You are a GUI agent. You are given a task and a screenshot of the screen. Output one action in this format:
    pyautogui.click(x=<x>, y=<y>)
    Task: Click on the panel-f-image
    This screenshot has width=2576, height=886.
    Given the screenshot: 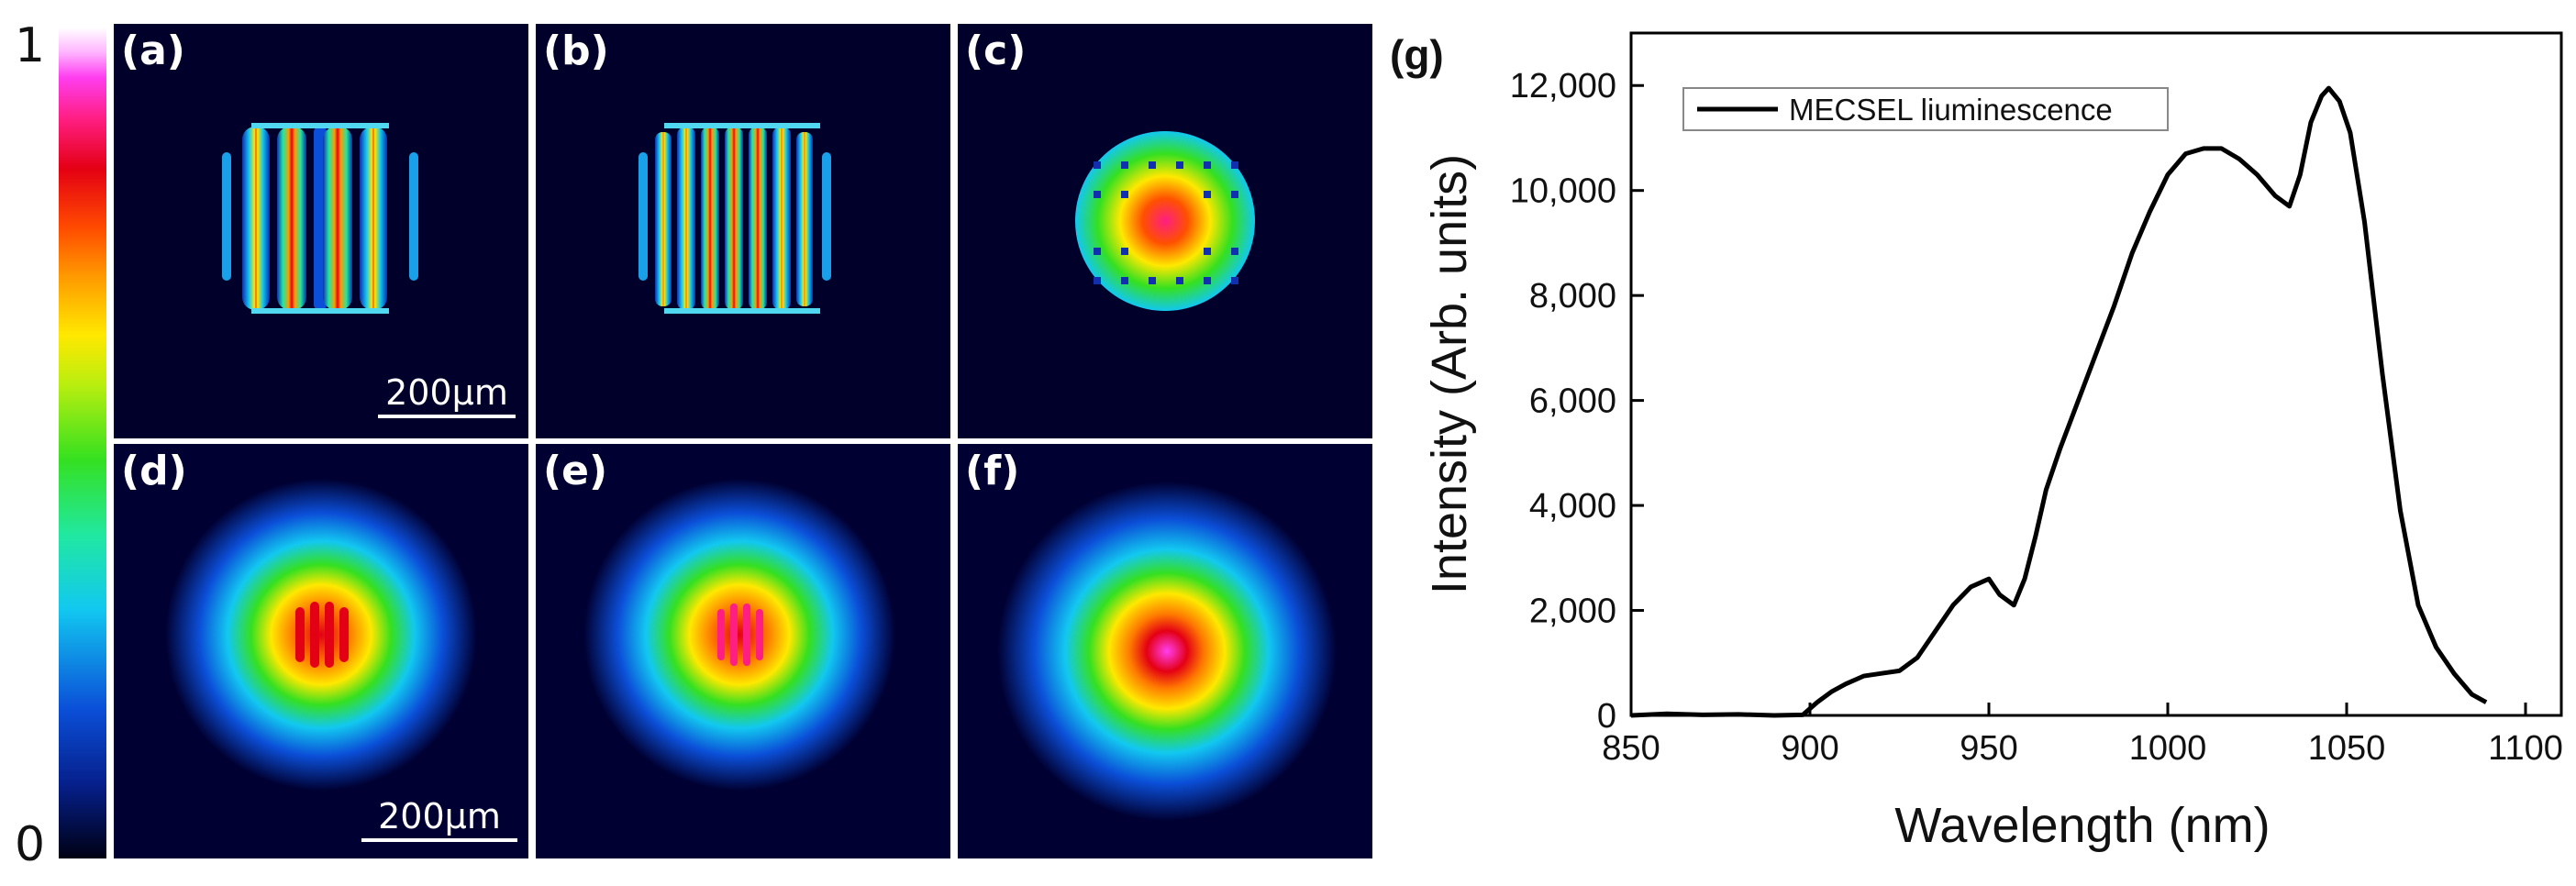 What is the action you would take?
    pyautogui.click(x=1165, y=651)
    